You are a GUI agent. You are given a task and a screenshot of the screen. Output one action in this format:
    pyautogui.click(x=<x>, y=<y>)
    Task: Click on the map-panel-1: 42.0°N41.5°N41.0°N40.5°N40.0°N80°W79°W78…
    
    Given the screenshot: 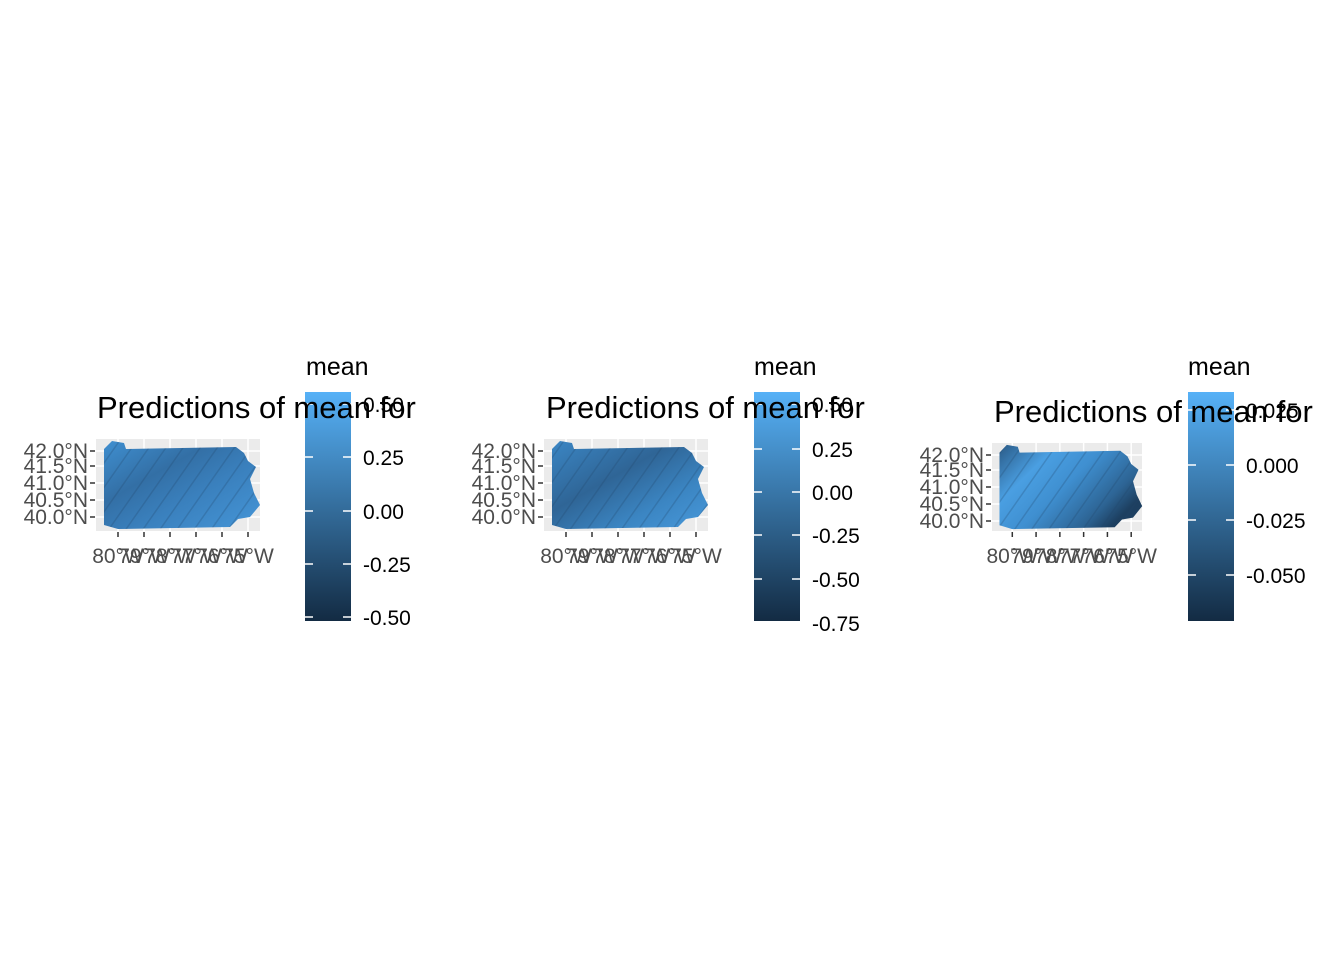 What is the action you would take?
    pyautogui.click(x=220, y=491)
    